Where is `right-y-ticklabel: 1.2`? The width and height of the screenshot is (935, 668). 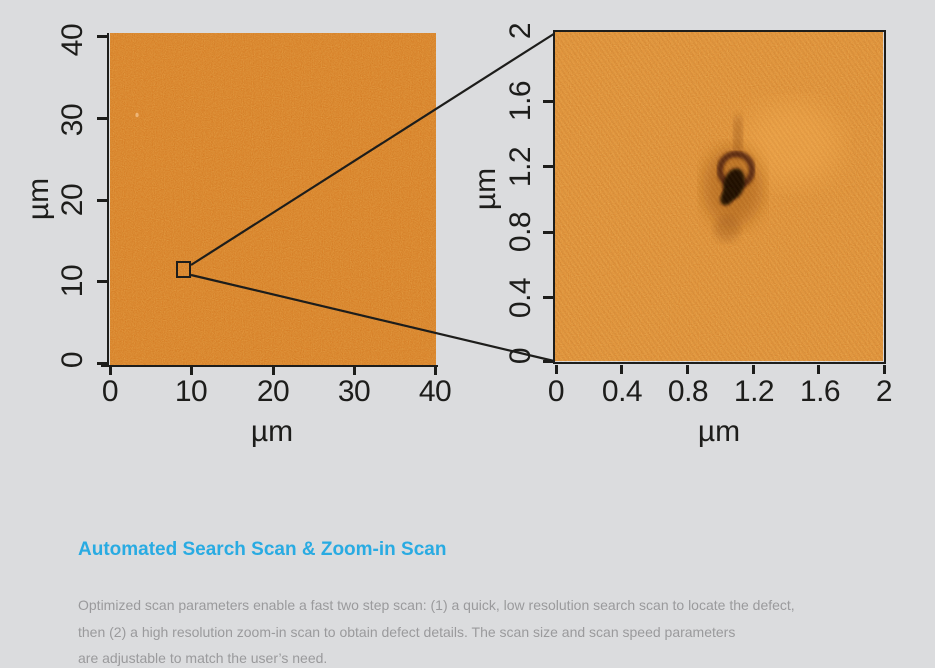
right-y-ticklabel: 1.2 is located at coordinates (520, 166).